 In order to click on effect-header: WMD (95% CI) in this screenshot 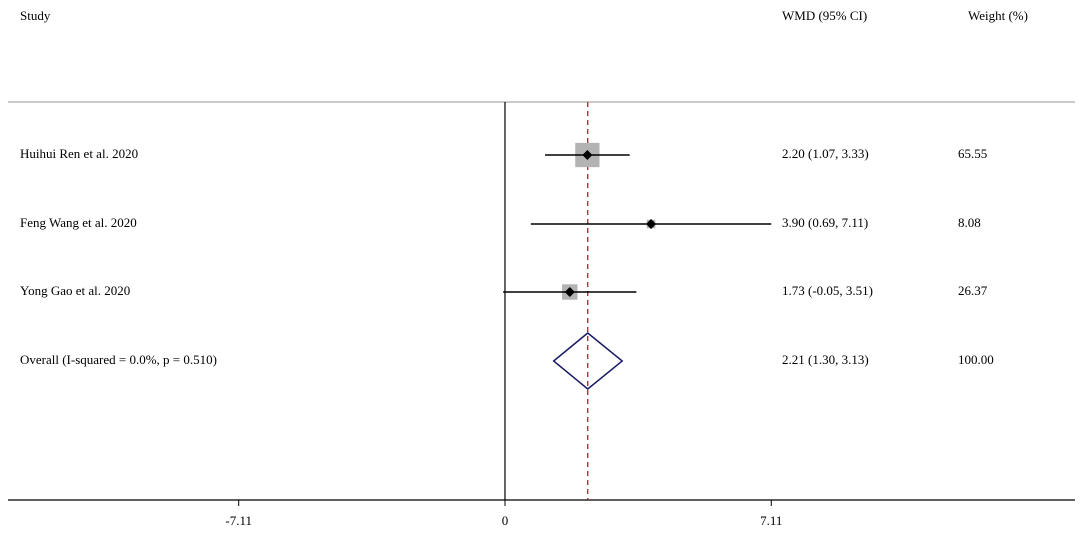, I will do `click(824, 15)`.